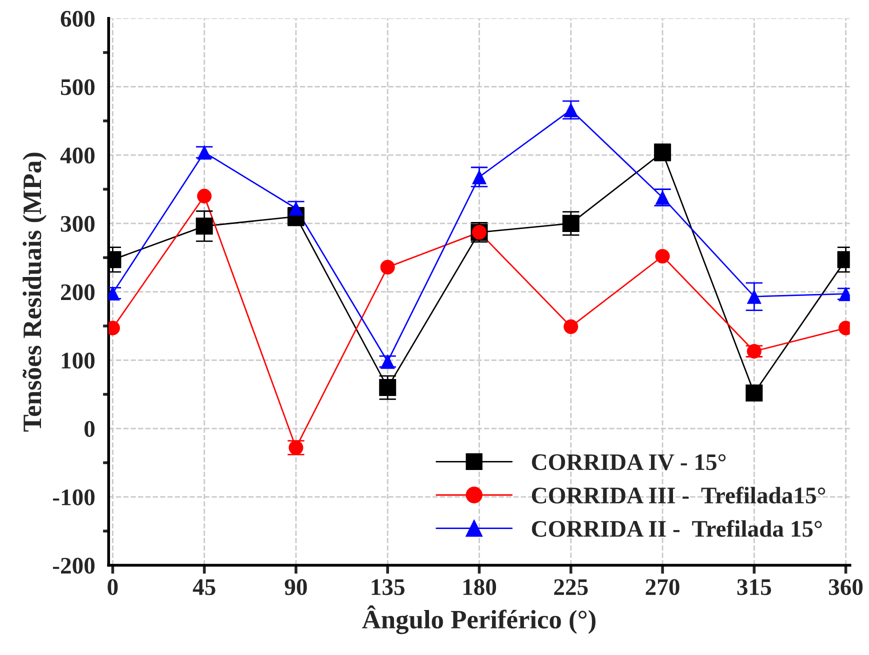 The height and width of the screenshot is (655, 869). What do you see at coordinates (571, 587) in the screenshot?
I see `x-tick-label: 225` at bounding box center [571, 587].